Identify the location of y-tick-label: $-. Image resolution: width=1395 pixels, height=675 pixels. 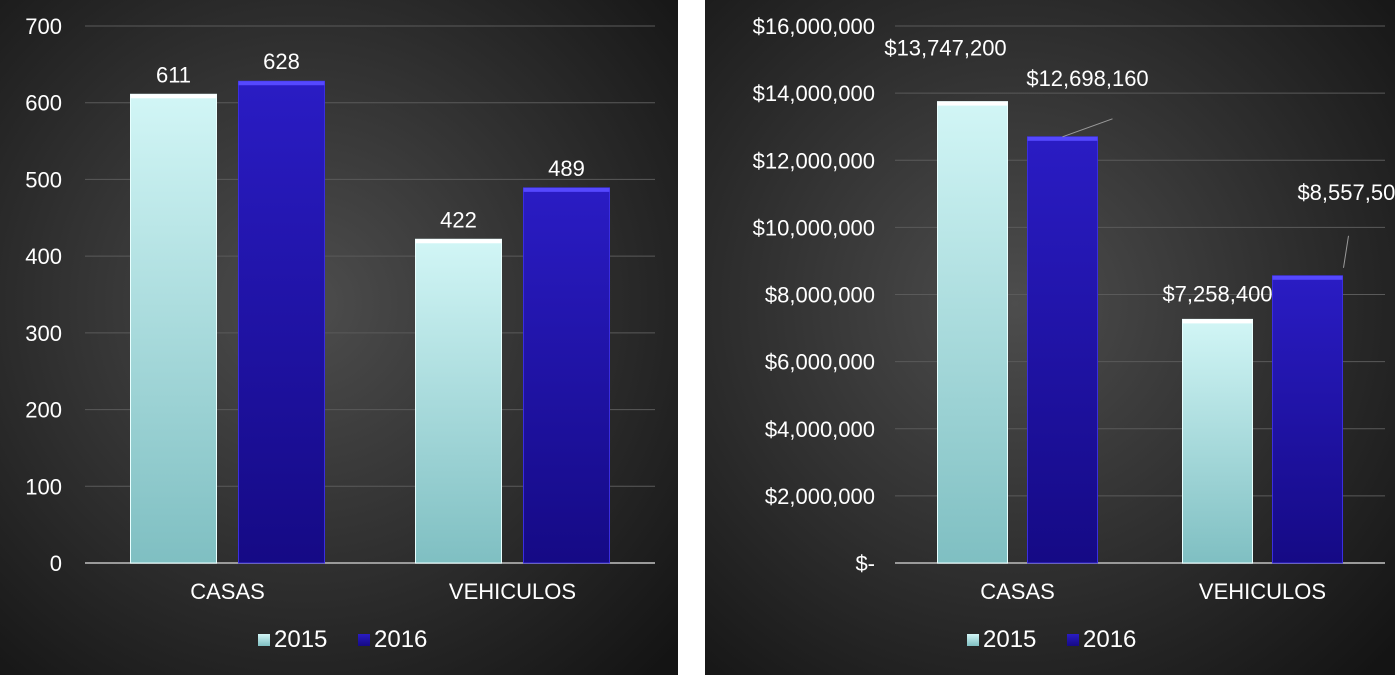
(865, 563).